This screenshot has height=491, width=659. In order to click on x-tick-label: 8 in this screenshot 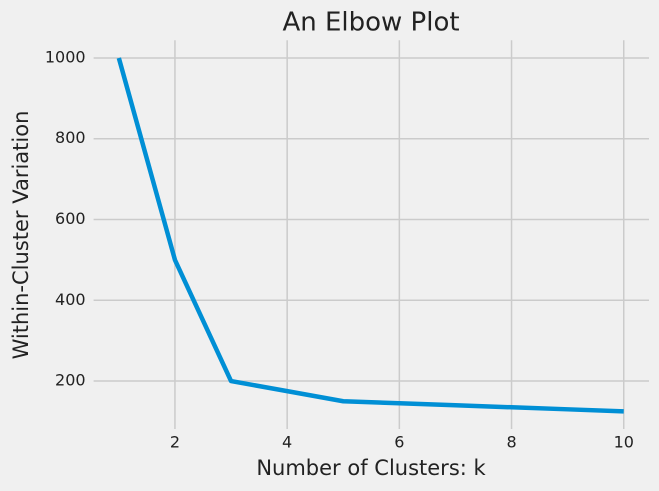, I will do `click(511, 442)`.